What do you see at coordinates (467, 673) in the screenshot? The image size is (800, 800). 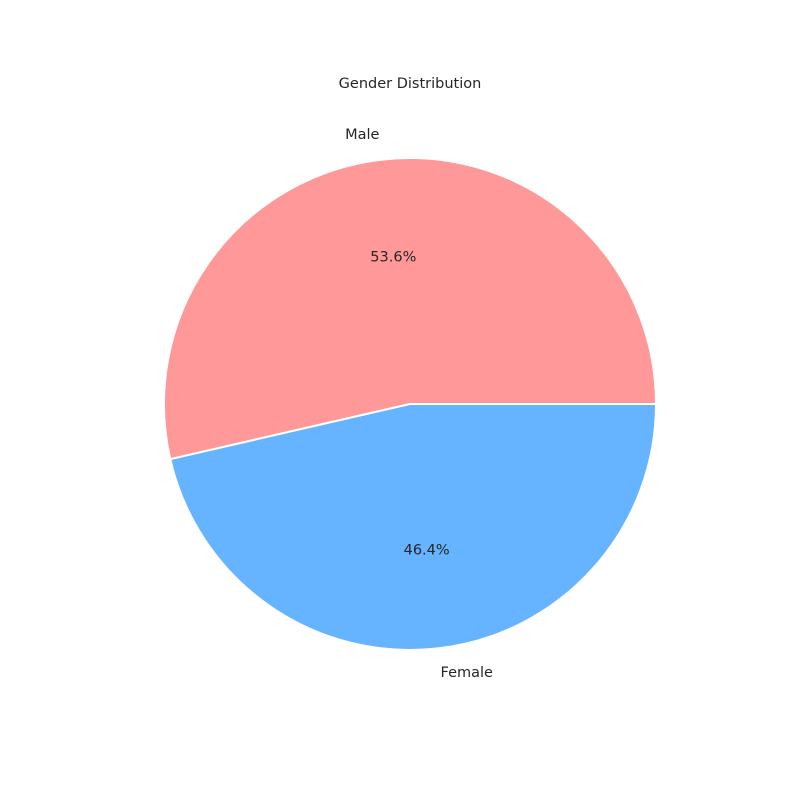 I see `label-female: Female` at bounding box center [467, 673].